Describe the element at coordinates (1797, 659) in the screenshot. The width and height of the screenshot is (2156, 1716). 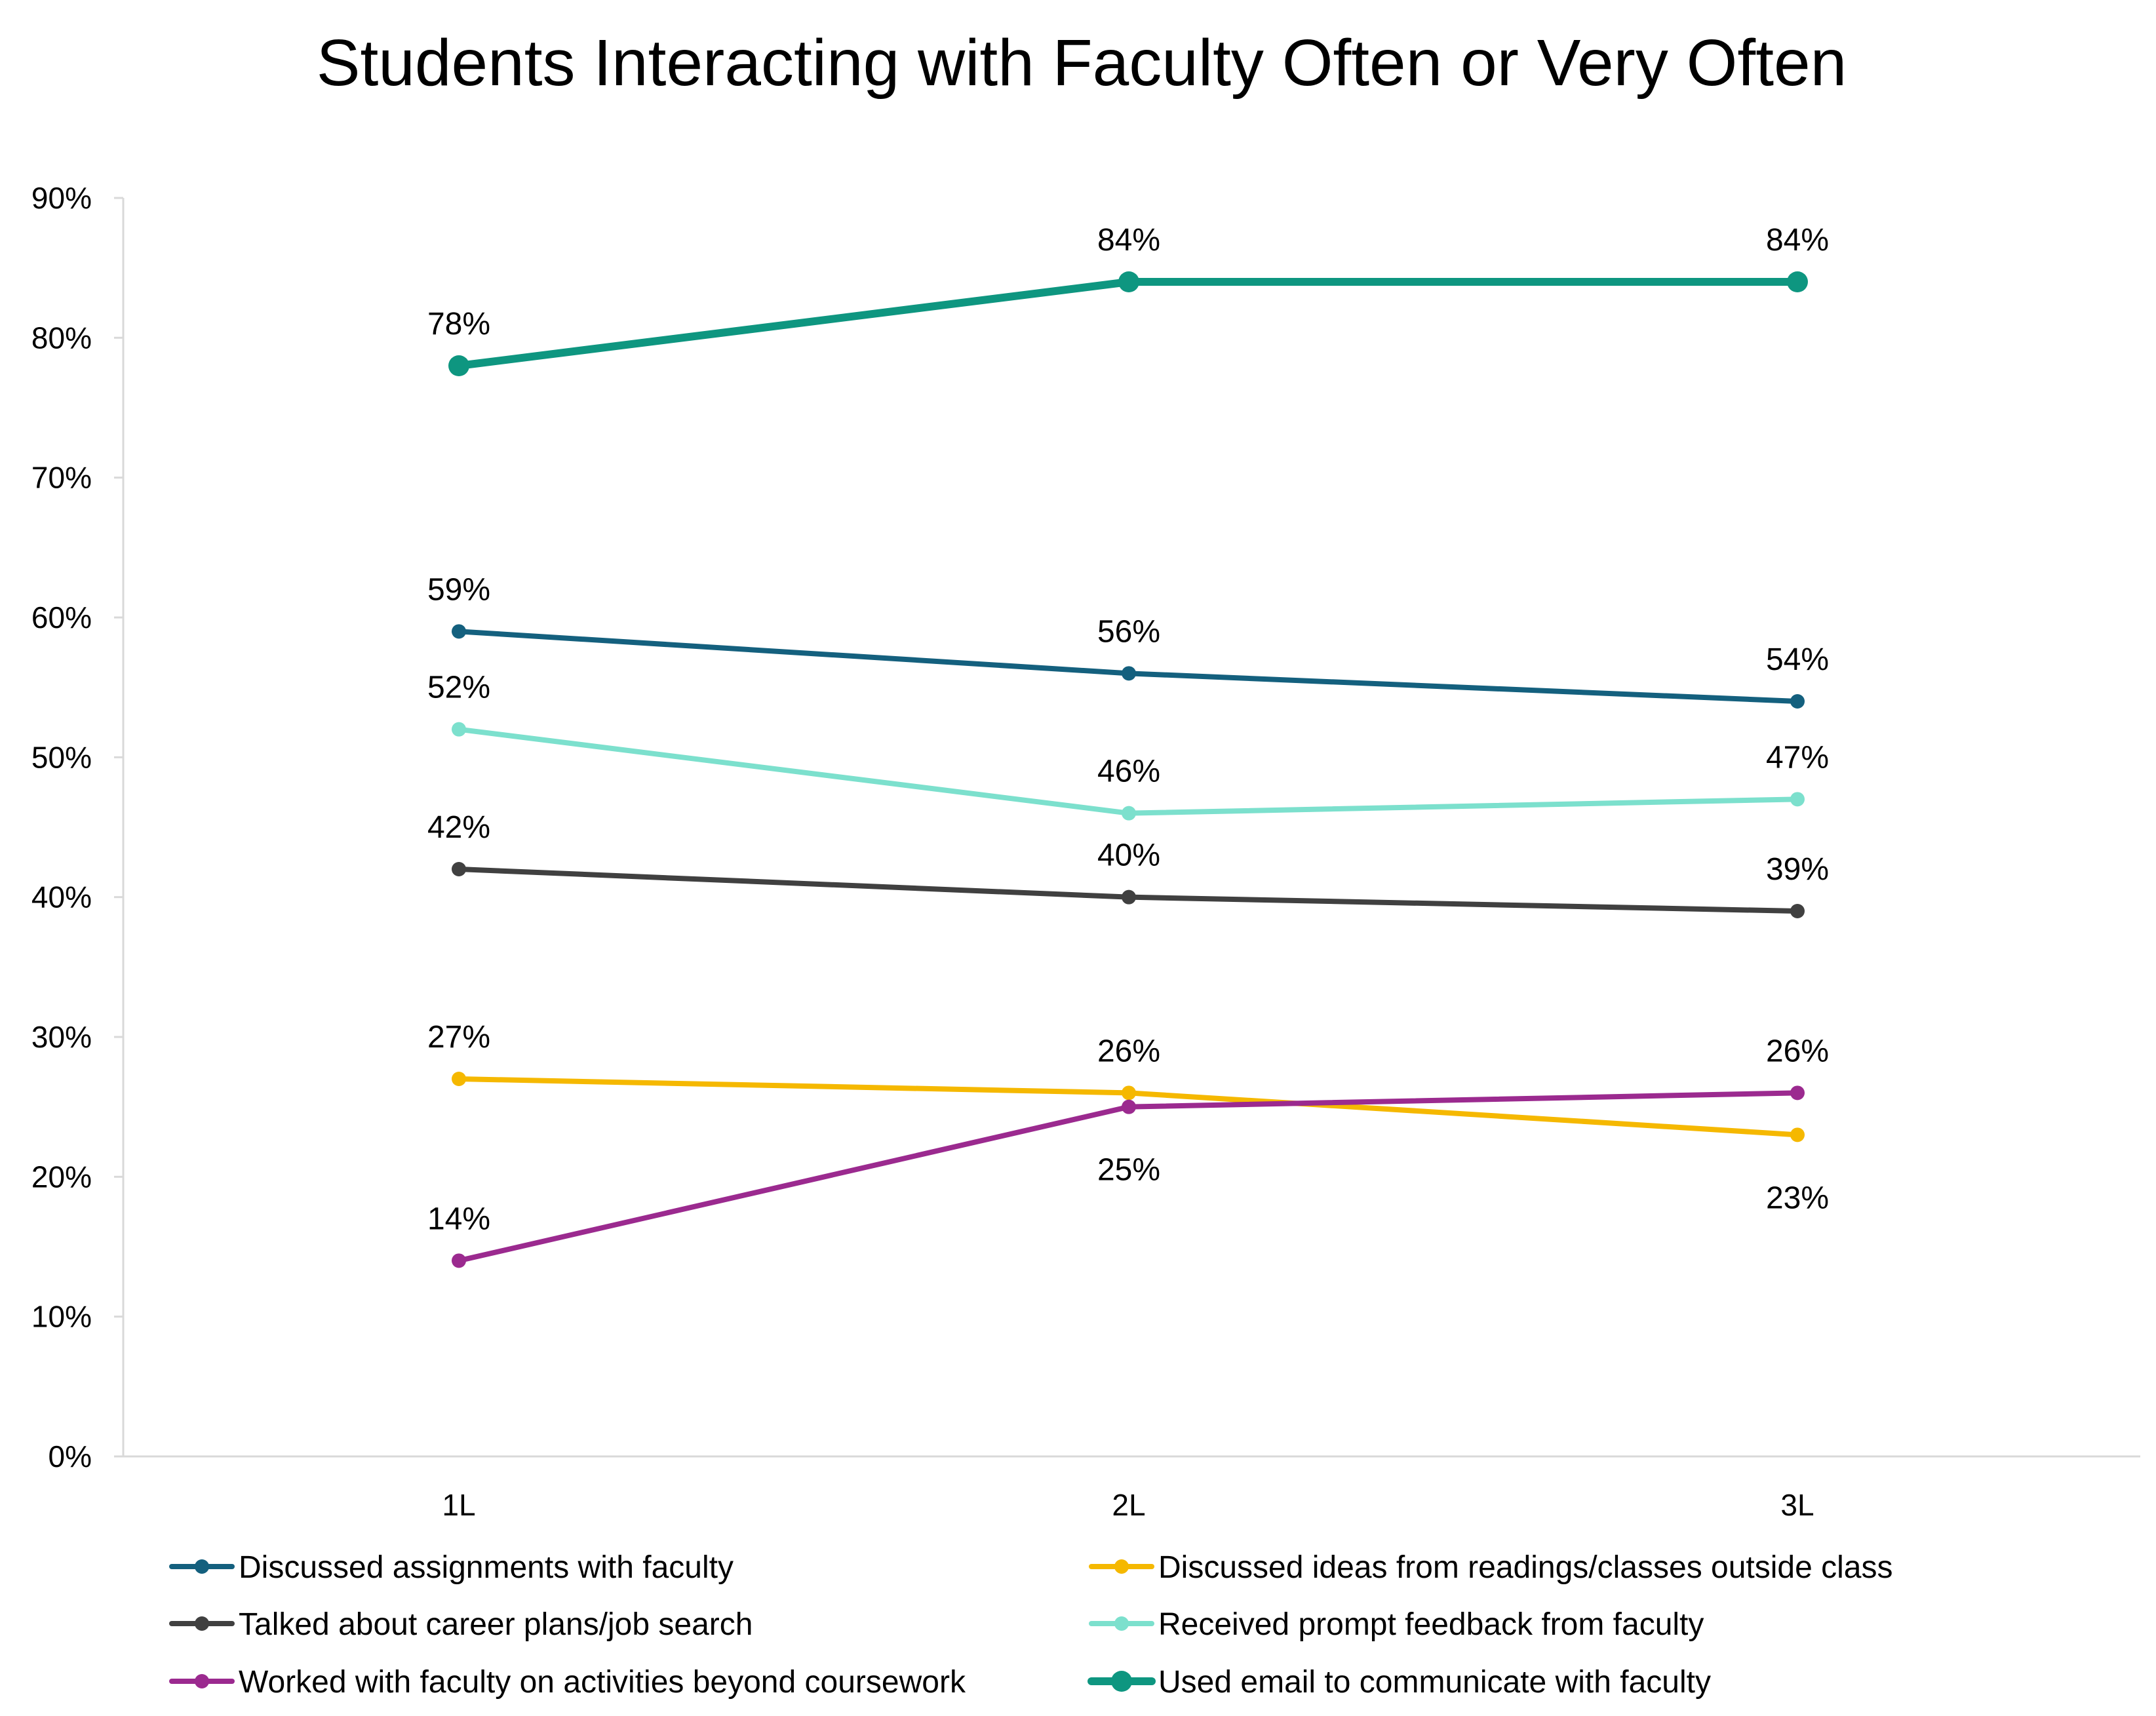
I see `data-label-discussed-assignments-with-faculty: 54%` at that location.